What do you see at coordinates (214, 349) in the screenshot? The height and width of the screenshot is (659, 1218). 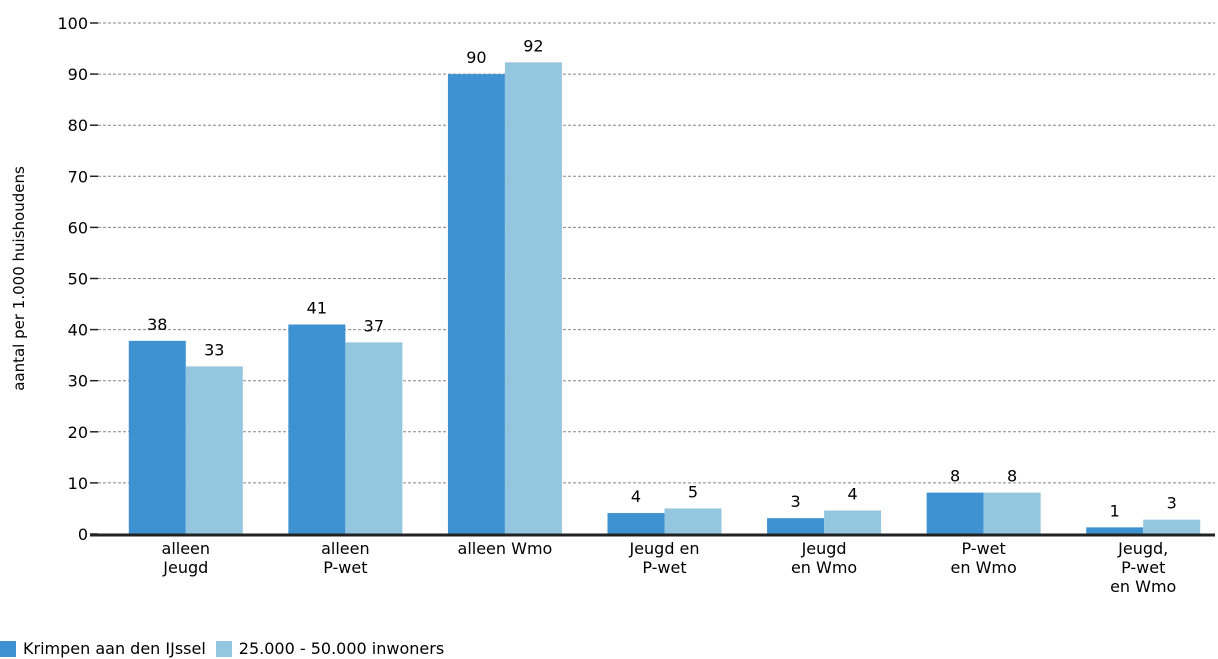 I see `data-label: 33` at bounding box center [214, 349].